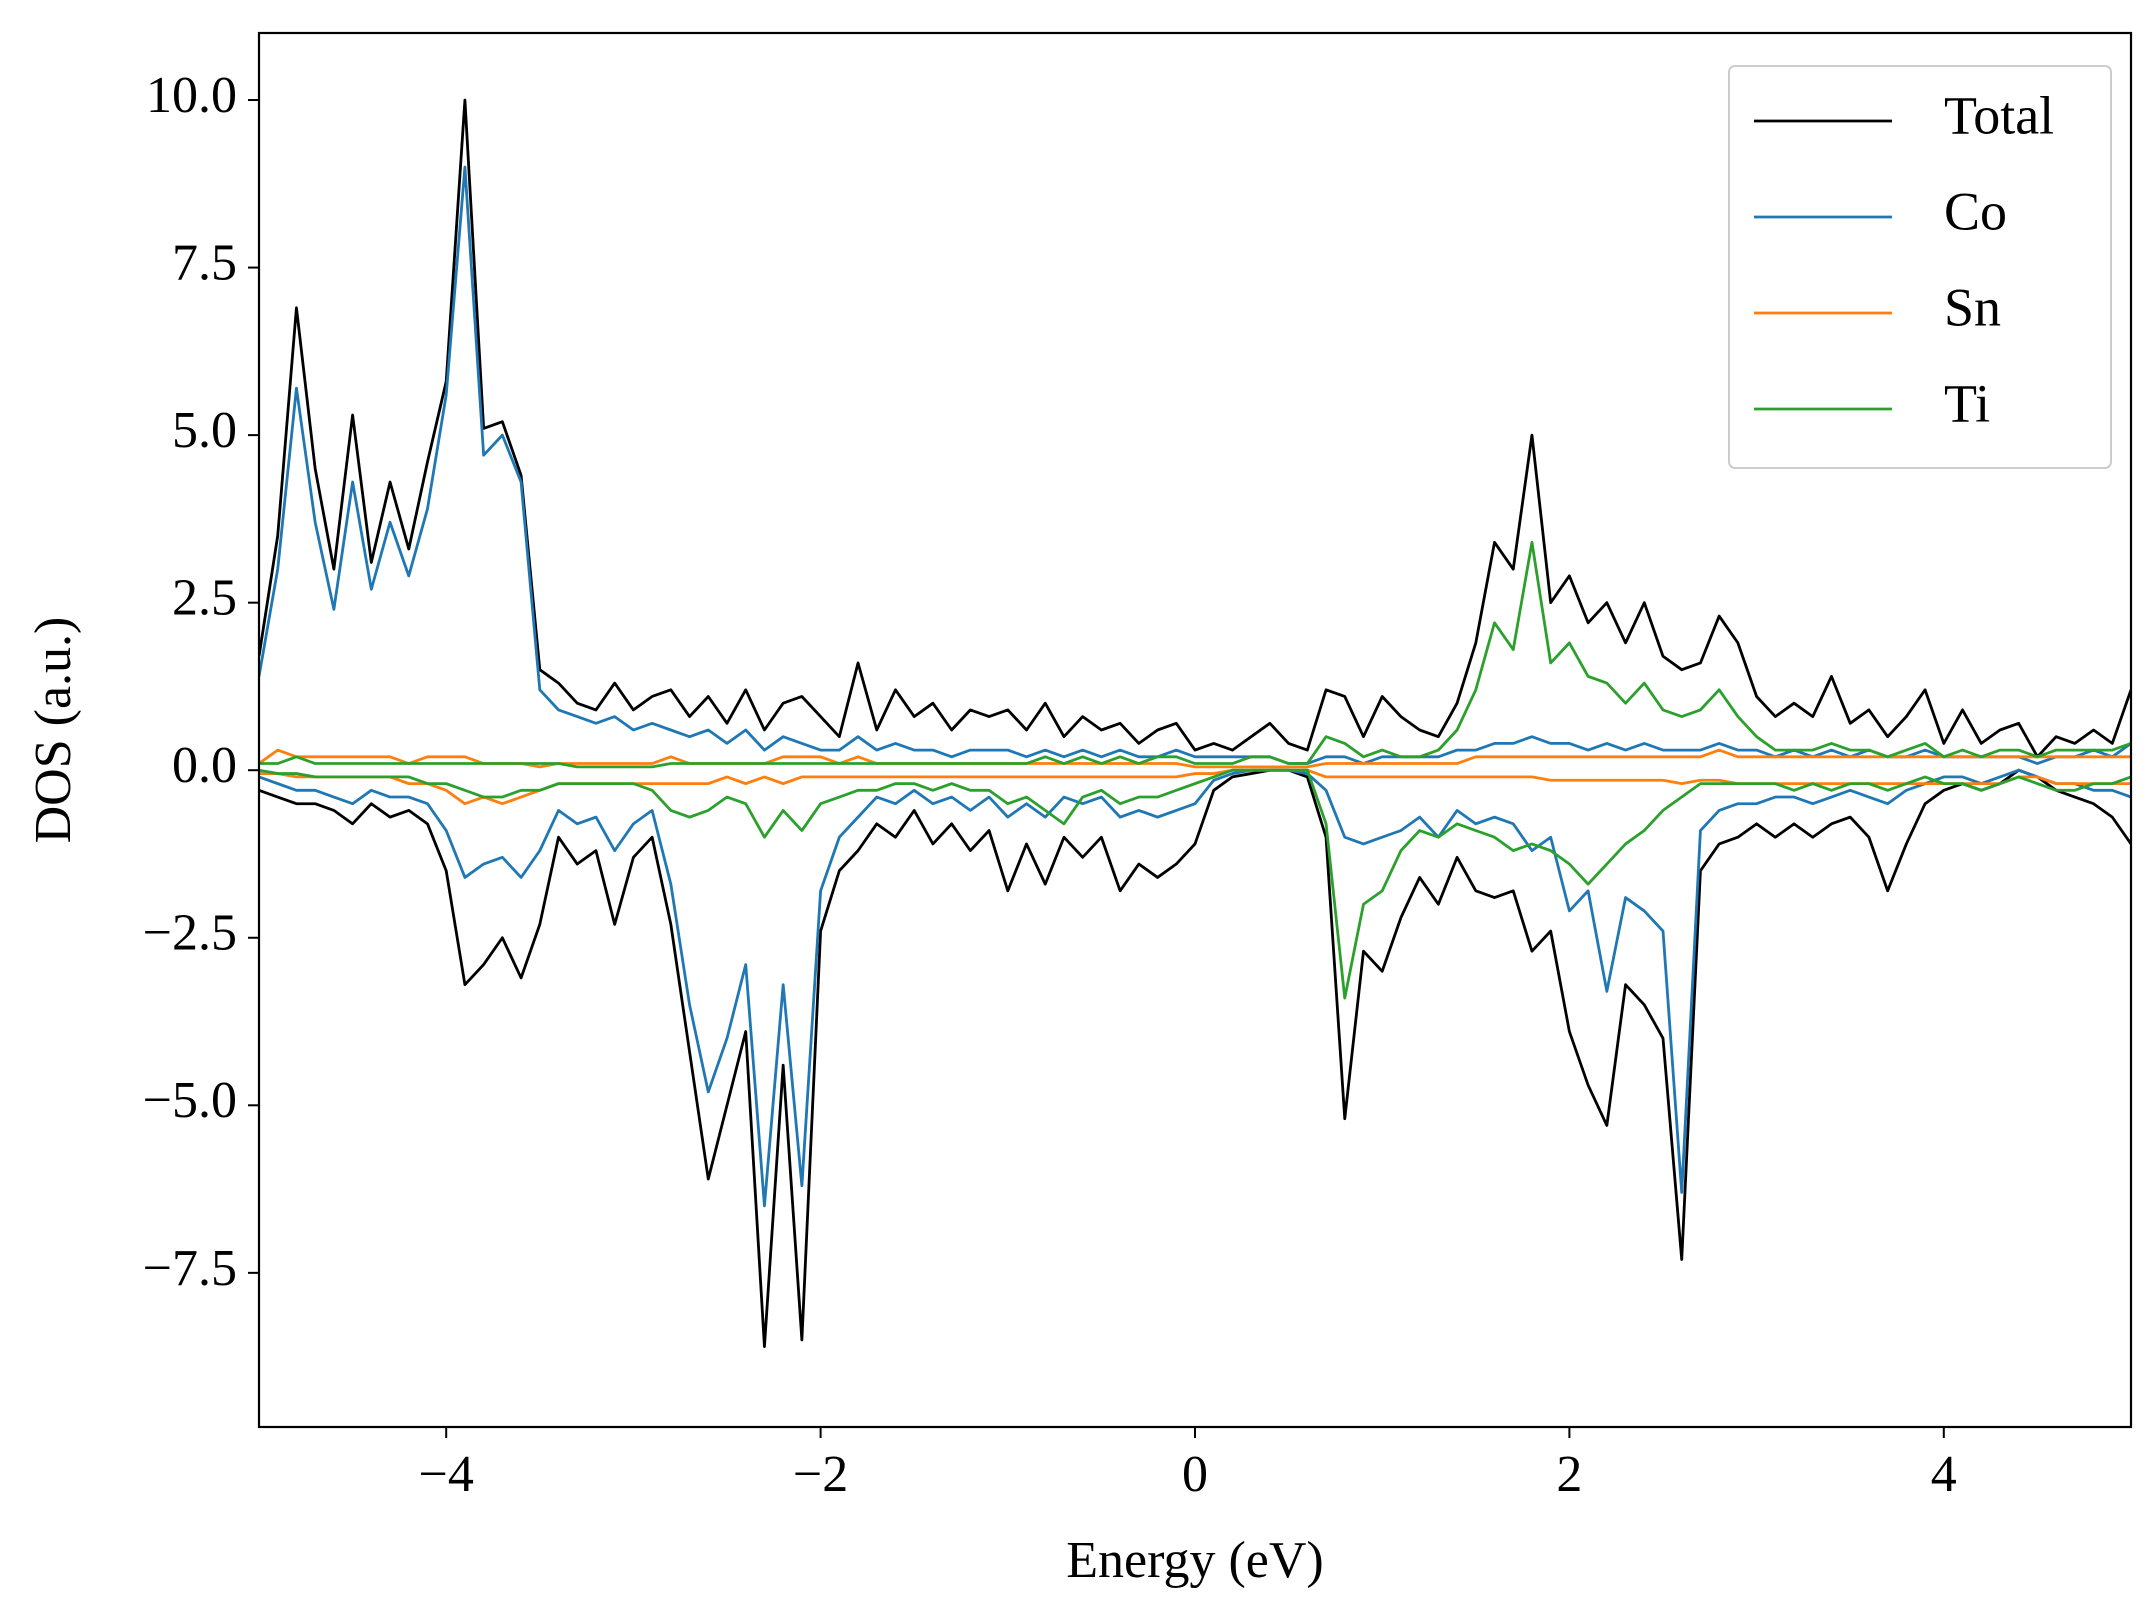 The width and height of the screenshot is (2151, 1617). What do you see at coordinates (1195, 1474) in the screenshot?
I see `x-tick-label: 0` at bounding box center [1195, 1474].